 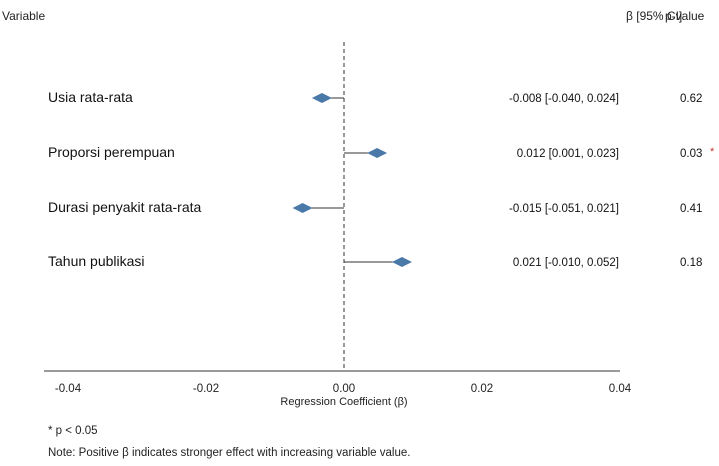 I want to click on header-row: Variable β [95% CI] p-value, so click(x=353, y=16).